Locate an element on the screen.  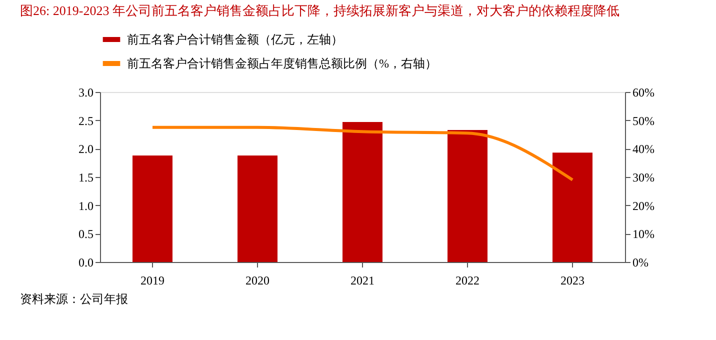
y-tick-label: 0.5 is located at coordinates (86, 234).